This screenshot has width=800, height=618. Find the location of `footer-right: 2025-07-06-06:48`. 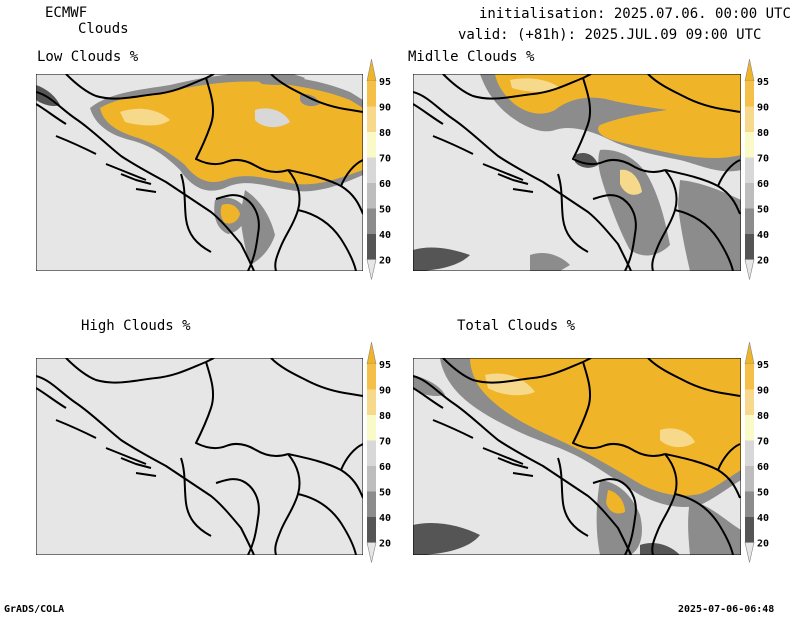

footer-right: 2025-07-06-06:48 is located at coordinates (726, 609).